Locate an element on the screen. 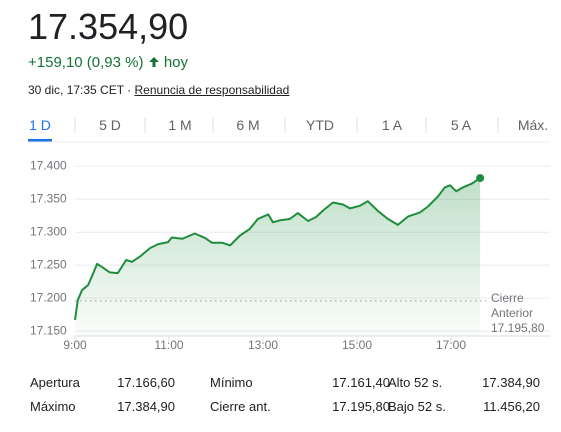 Image resolution: width=561 pixels, height=432 pixels. stat-label: Alto 52 s. is located at coordinates (415, 382).